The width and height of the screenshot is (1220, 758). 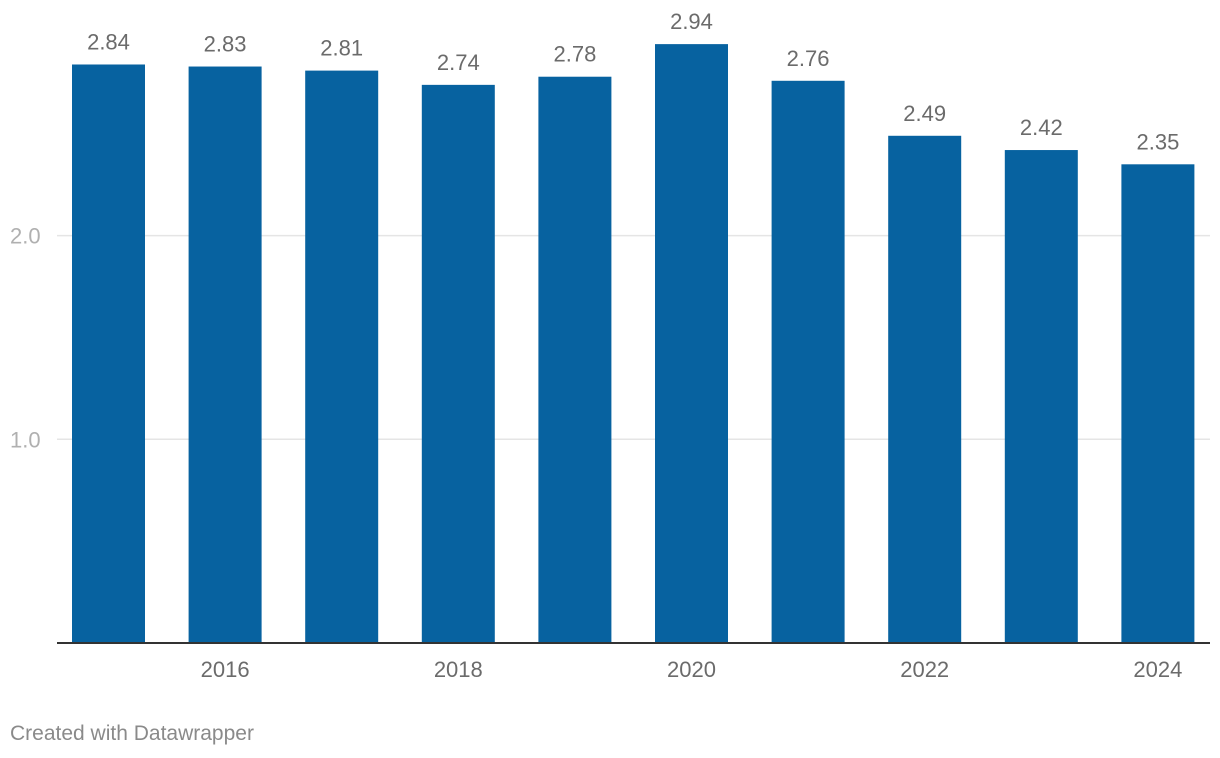 What do you see at coordinates (25, 439) in the screenshot?
I see `y-tick-label: 1.0` at bounding box center [25, 439].